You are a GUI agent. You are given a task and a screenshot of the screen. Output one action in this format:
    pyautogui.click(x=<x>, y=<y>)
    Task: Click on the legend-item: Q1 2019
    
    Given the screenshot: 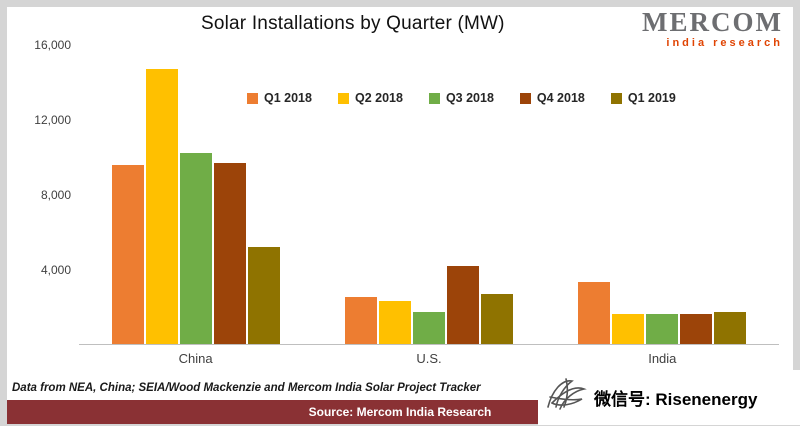 What is the action you would take?
    pyautogui.click(x=643, y=98)
    